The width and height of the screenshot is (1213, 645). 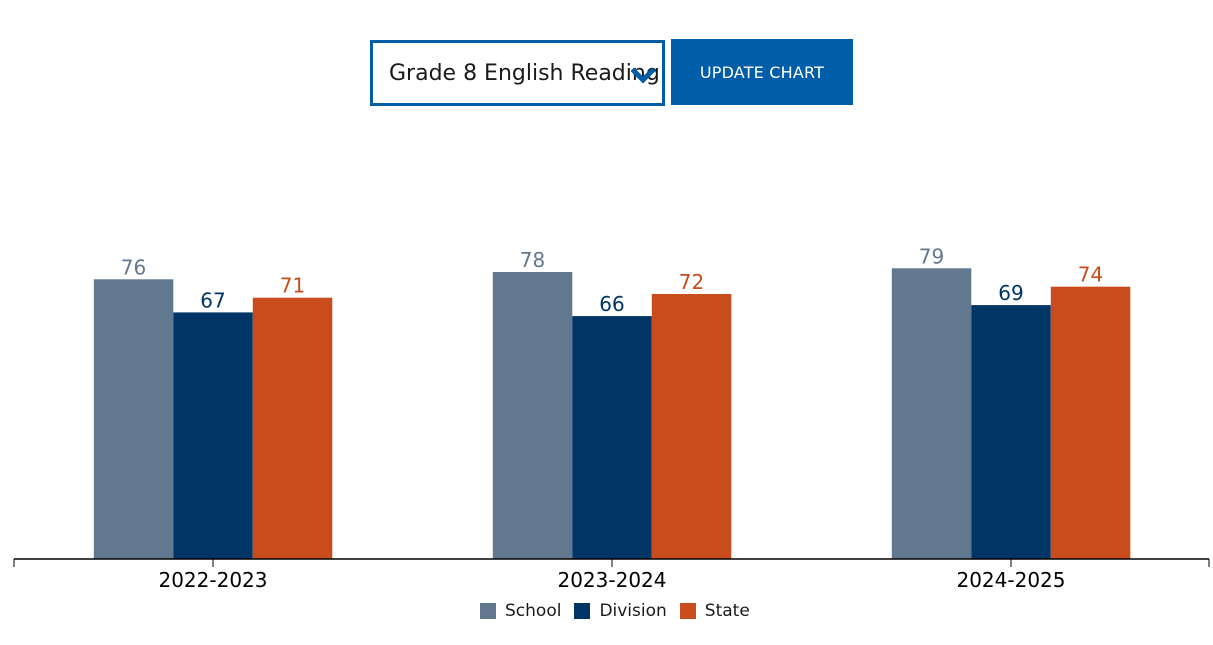 What do you see at coordinates (762, 72) in the screenshot?
I see `update-chart-button: UPDATE CHART` at bounding box center [762, 72].